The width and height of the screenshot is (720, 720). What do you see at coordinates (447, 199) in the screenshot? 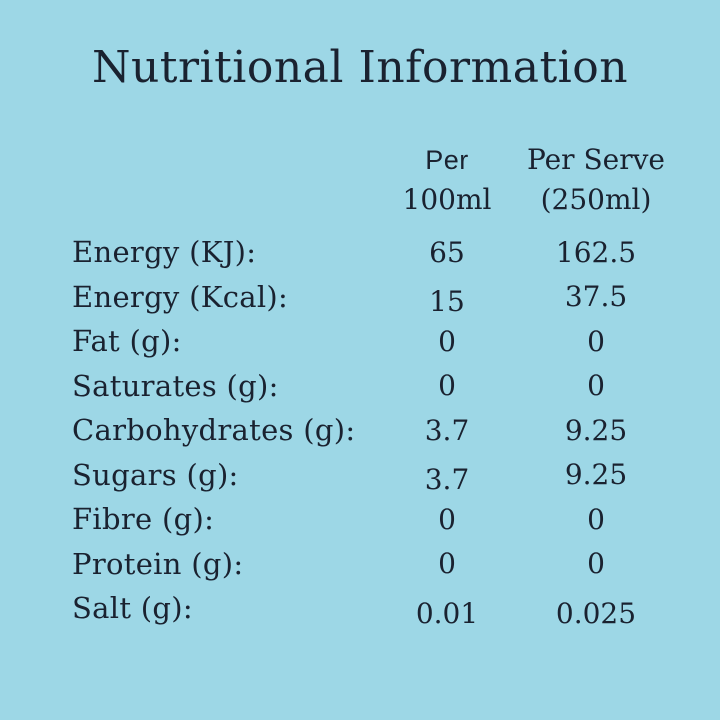
I see `column-header-per-100ml-line2: 100ml` at bounding box center [447, 199].